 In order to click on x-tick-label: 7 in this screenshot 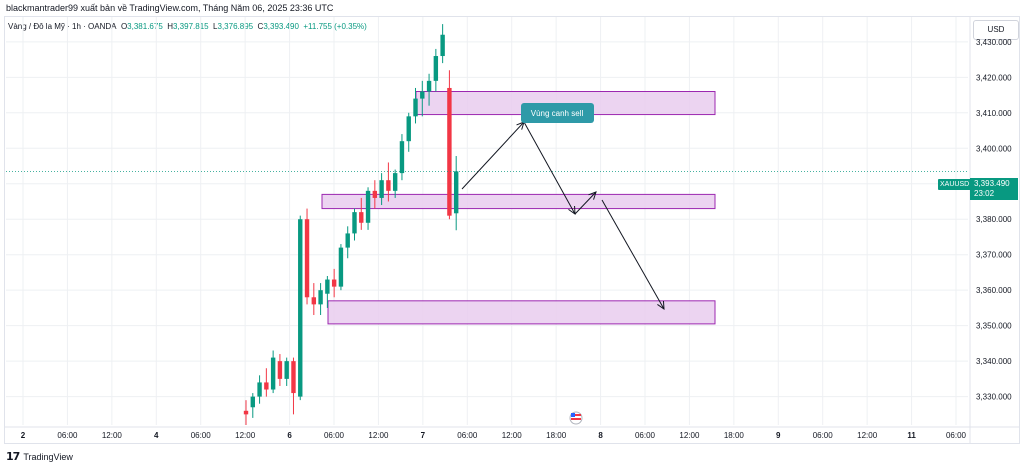, I will do `click(423, 435)`.